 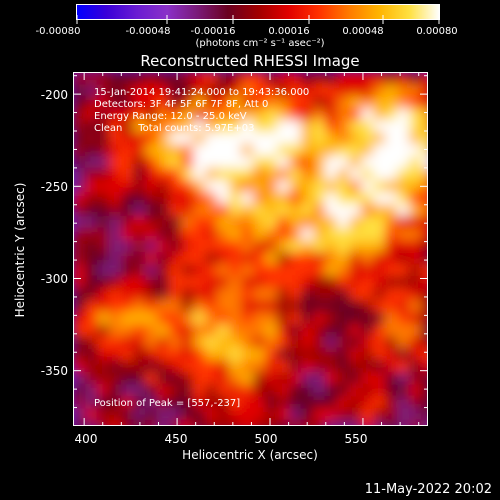 What do you see at coordinates (54, 371) in the screenshot?
I see `y-tick-label: -350` at bounding box center [54, 371].